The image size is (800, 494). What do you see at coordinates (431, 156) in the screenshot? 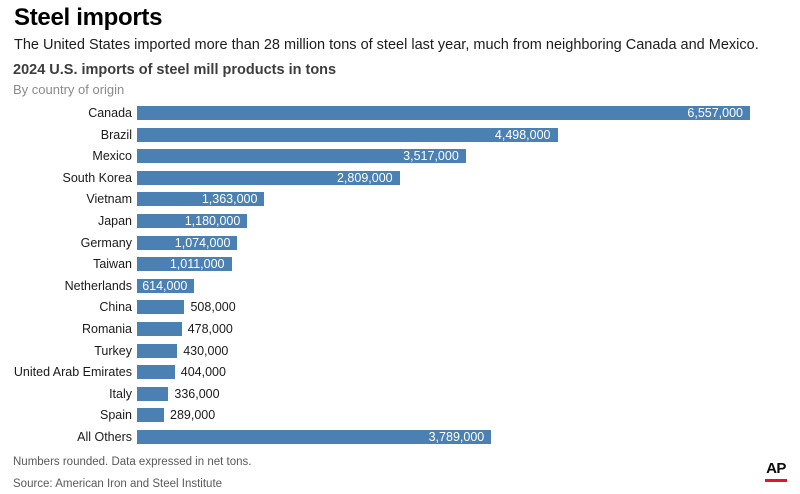
I see `value-label: 3,517,000` at bounding box center [431, 156].